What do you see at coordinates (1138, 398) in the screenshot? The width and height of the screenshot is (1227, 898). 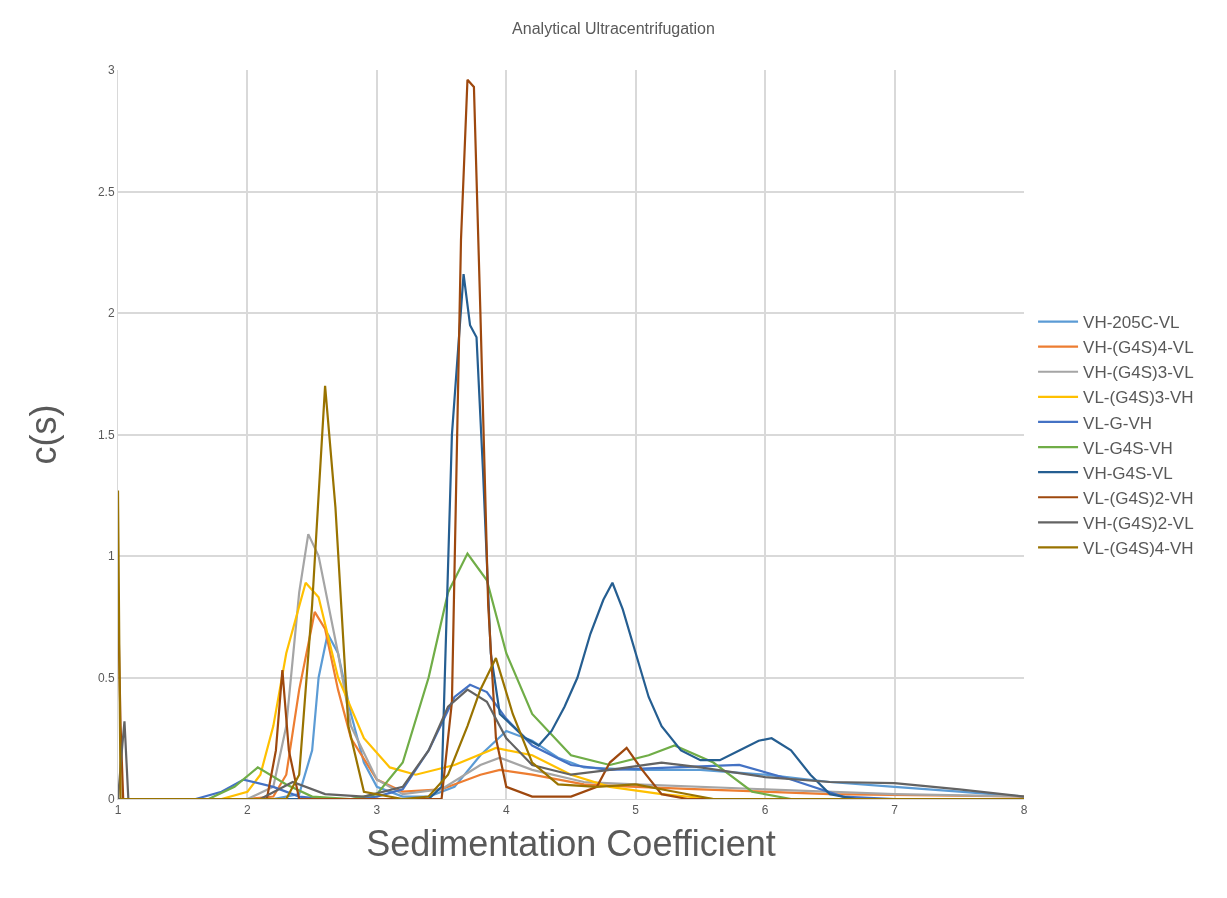 I see `legend-label: VL-(G4S)3-VH` at bounding box center [1138, 398].